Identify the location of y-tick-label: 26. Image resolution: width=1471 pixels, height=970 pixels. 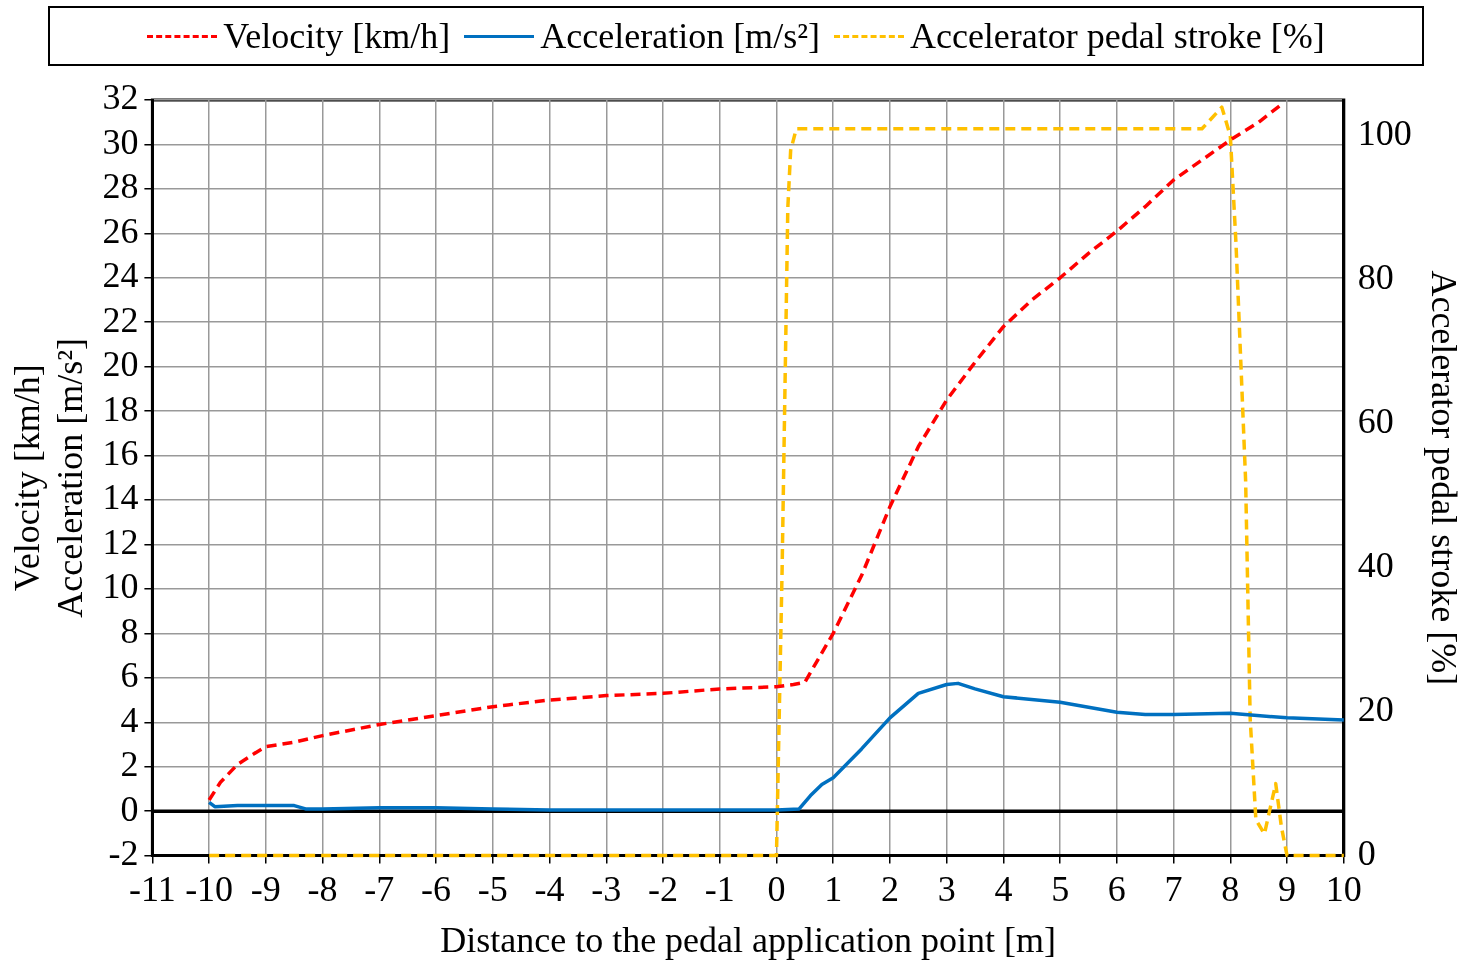
(120, 230).